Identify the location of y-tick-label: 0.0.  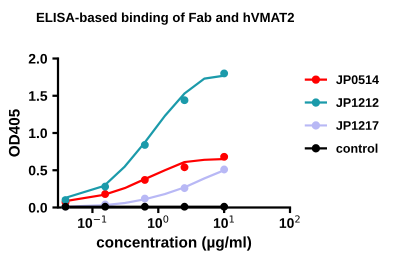
(38, 207).